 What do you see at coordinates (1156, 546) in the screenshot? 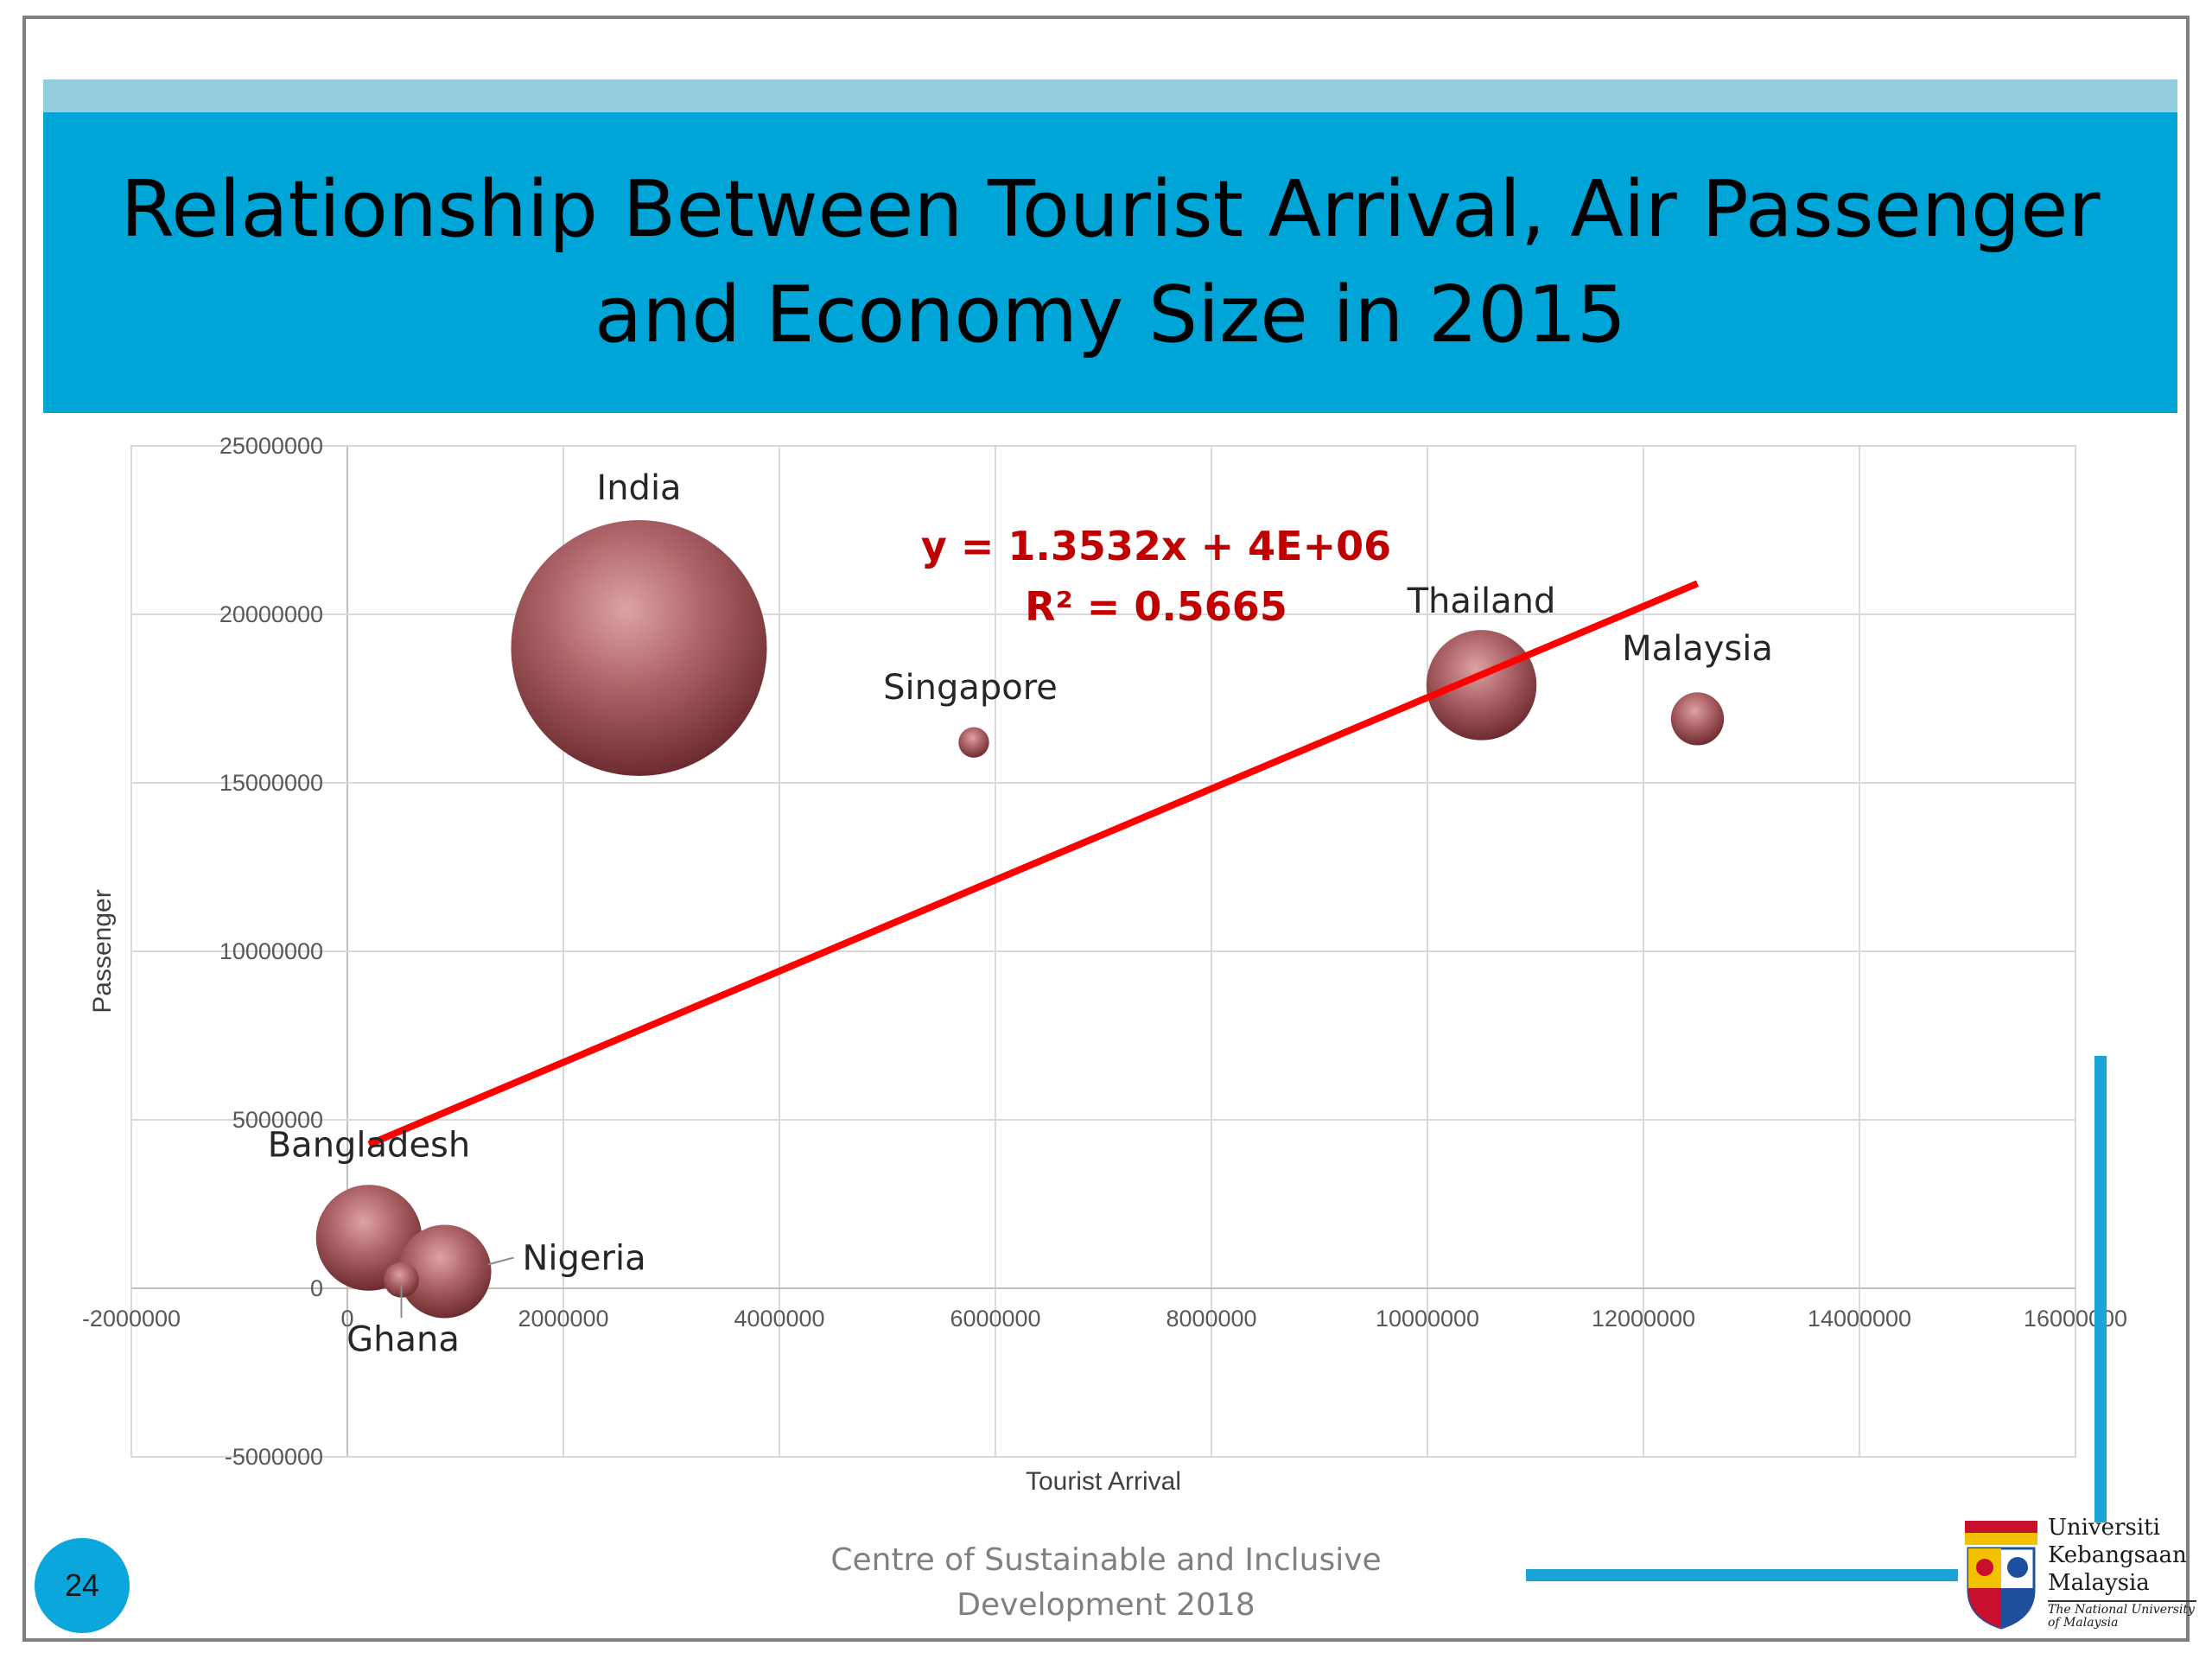
I see `trendline-equation: y = 1.3532x + 4E+06` at bounding box center [1156, 546].